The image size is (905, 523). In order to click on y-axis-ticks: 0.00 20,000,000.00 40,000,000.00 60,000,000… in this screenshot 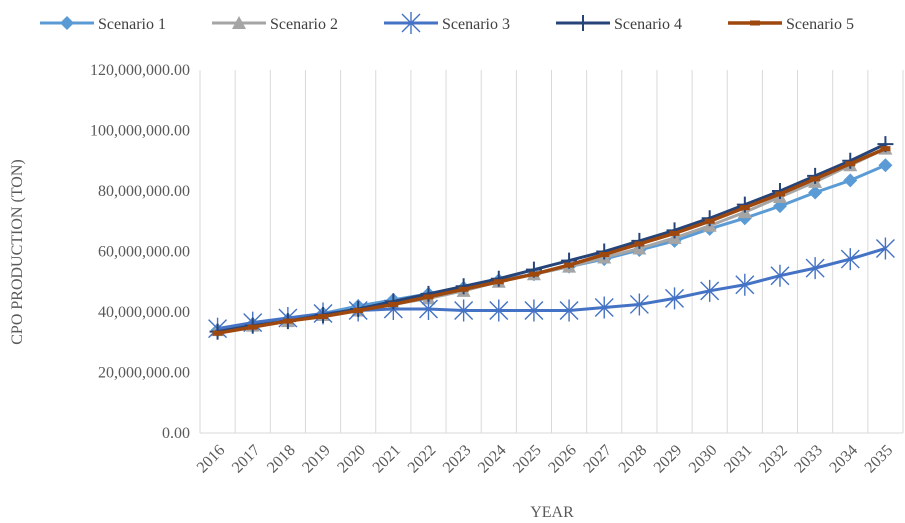, I will do `click(140, 252)`.